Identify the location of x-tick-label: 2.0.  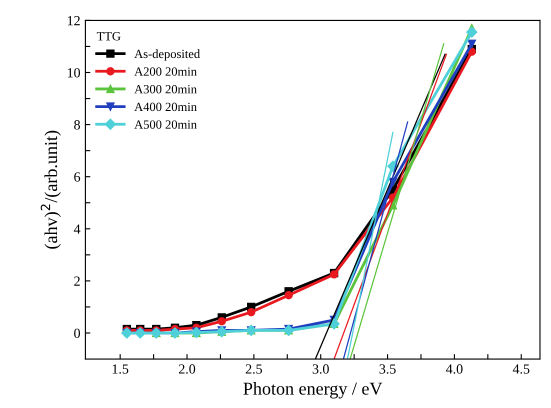
(187, 369).